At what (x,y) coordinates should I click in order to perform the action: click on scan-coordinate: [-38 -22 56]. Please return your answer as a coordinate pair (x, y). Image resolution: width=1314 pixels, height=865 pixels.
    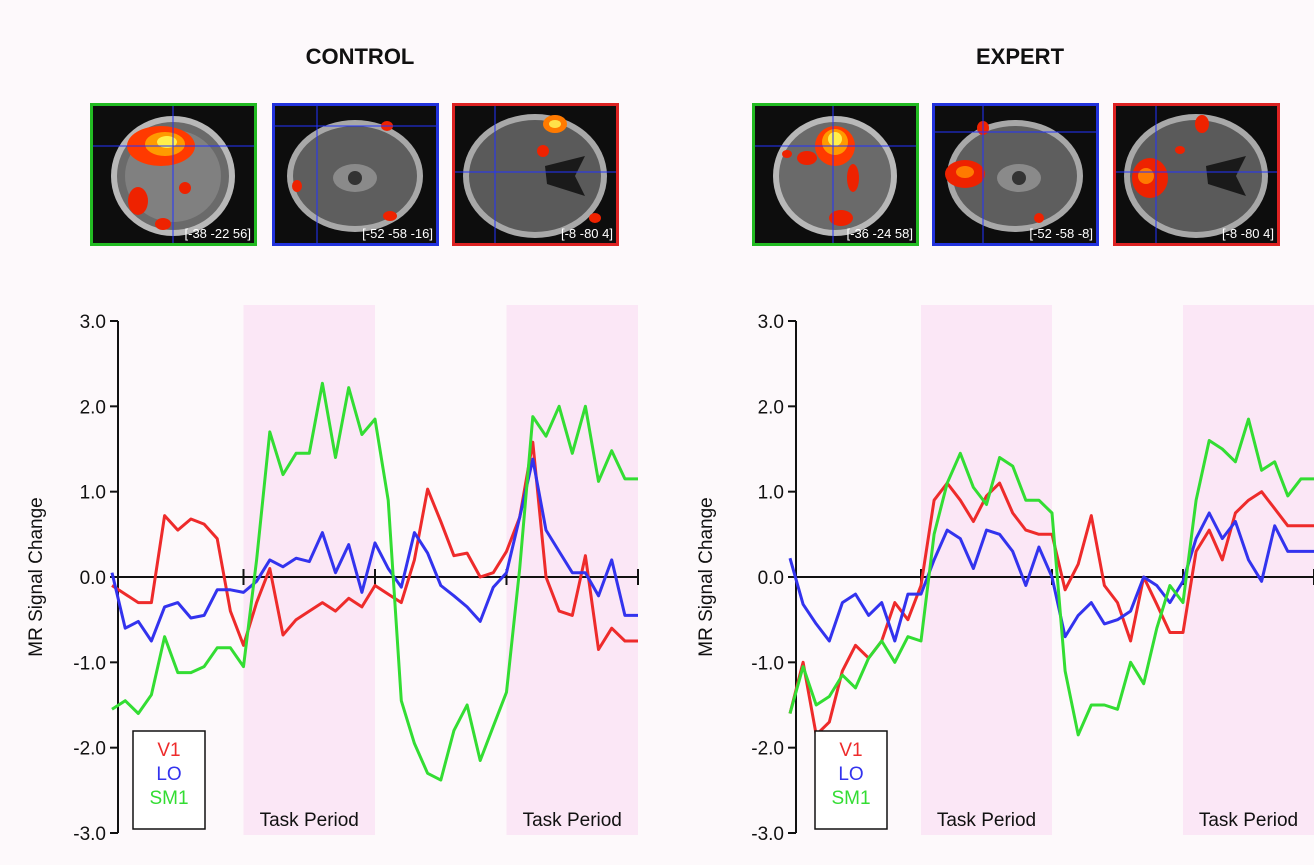
    Looking at the image, I should click on (218, 233).